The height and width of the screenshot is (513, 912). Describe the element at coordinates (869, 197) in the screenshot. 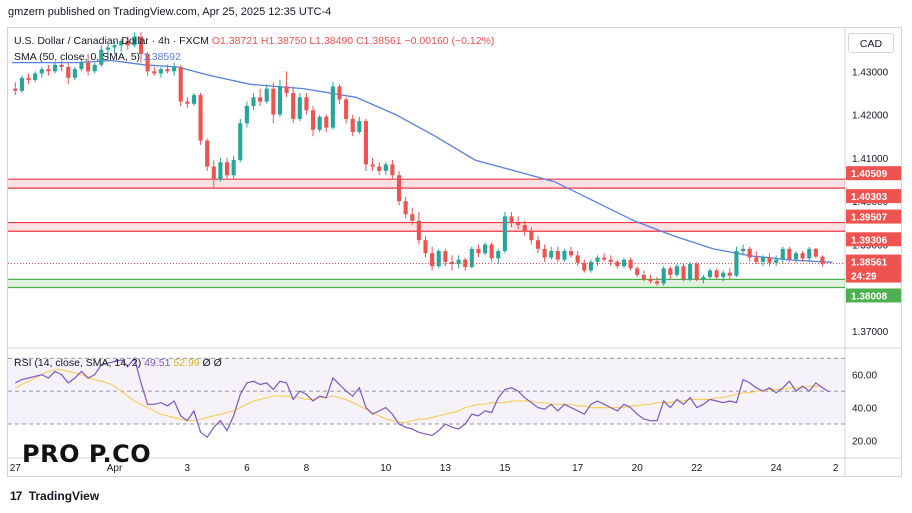

I see `resistance-label-lower: 1.40303` at that location.